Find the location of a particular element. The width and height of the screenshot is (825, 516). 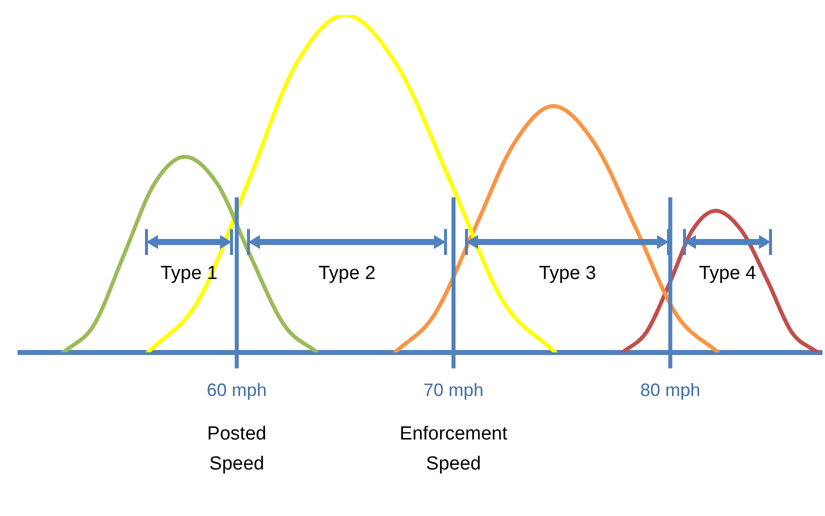

x-tick-label: 60 mph is located at coordinates (236, 390).